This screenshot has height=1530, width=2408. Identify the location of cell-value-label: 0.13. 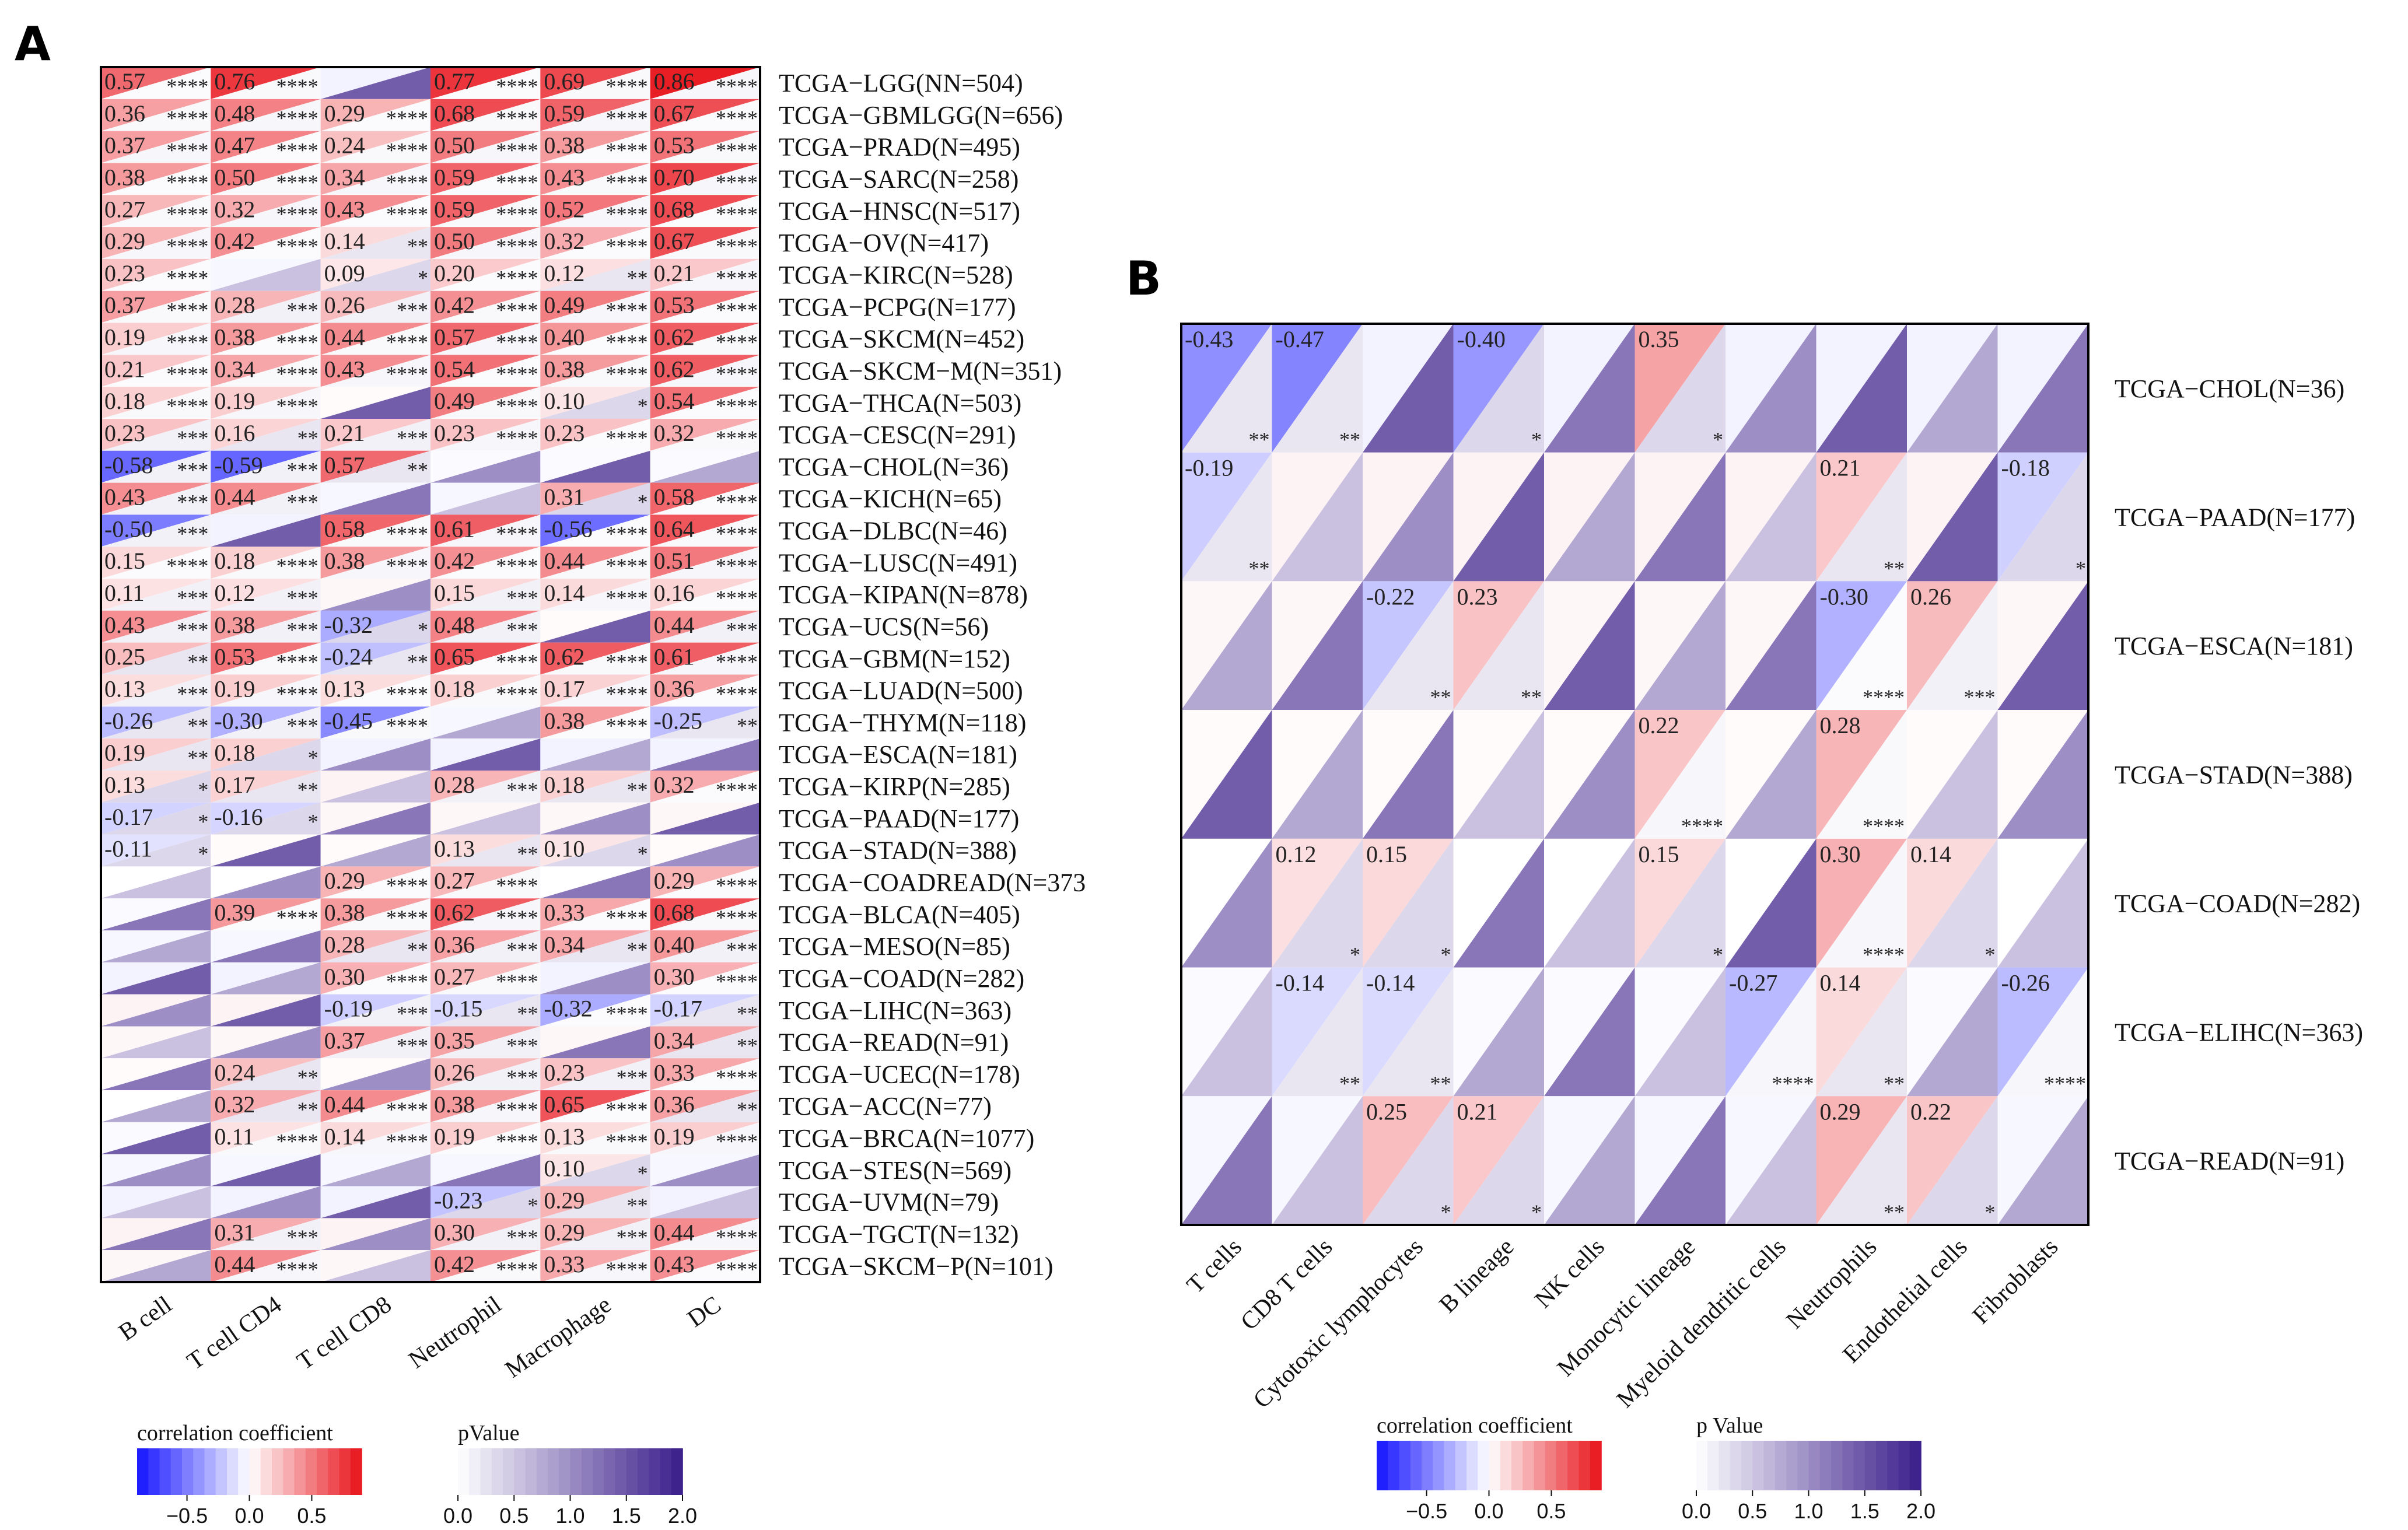
(124, 689).